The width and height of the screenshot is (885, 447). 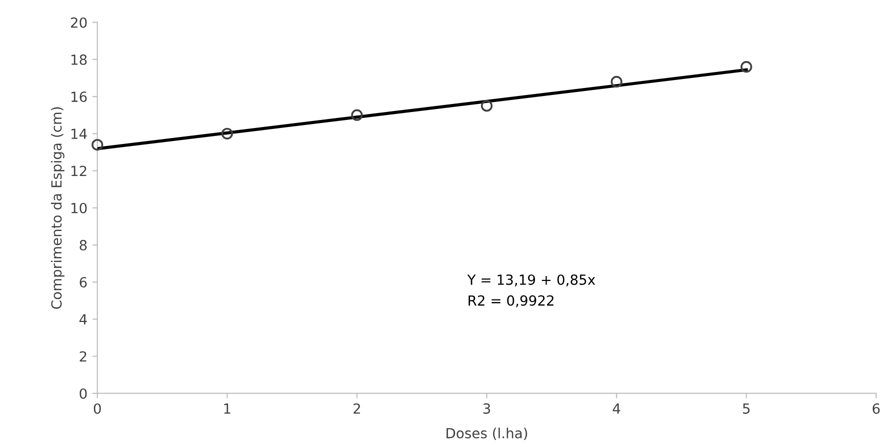 What do you see at coordinates (531, 291) in the screenshot?
I see `annotation: Y = 13,19 + 0,85x R2 = 0,9922` at bounding box center [531, 291].